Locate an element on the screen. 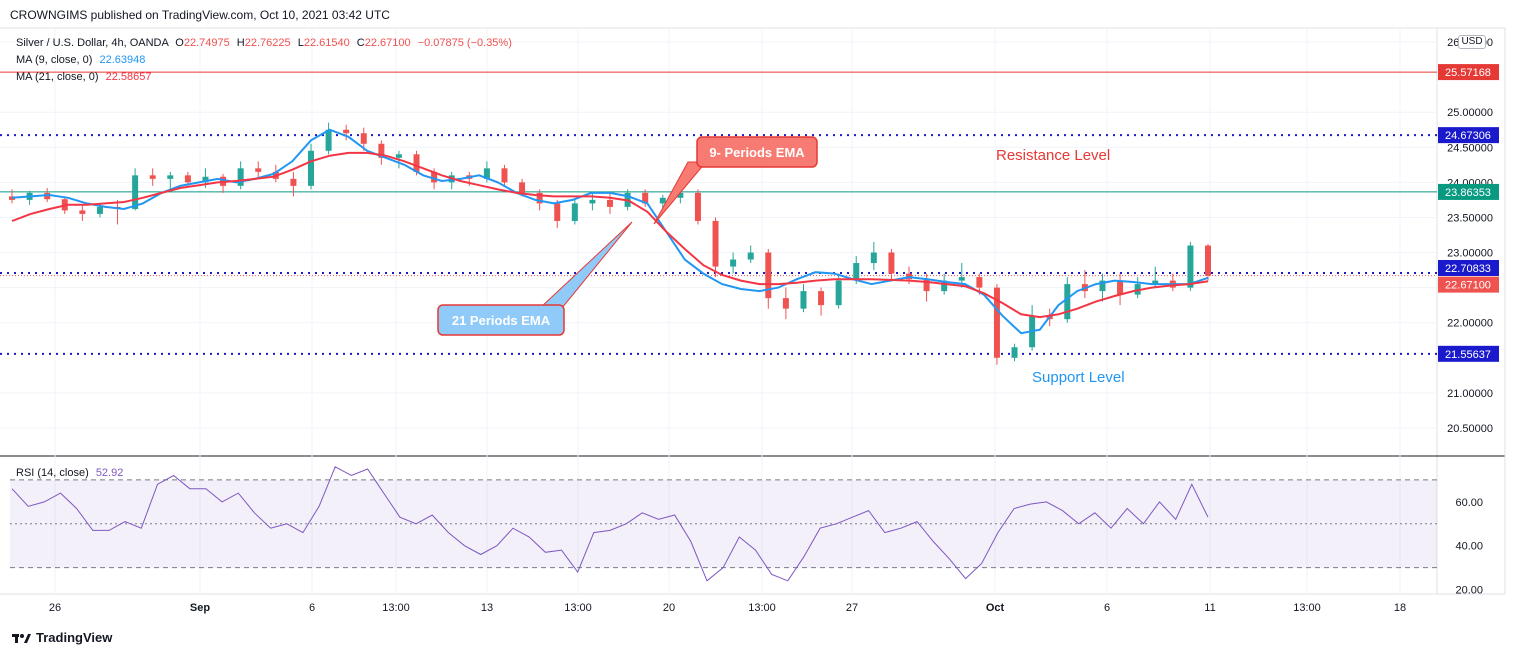 The height and width of the screenshot is (658, 1514). svg-text:MA (9, close, 0) 22.63: MA (9, close, 0) 22.63948 is located at coordinates (80, 60).